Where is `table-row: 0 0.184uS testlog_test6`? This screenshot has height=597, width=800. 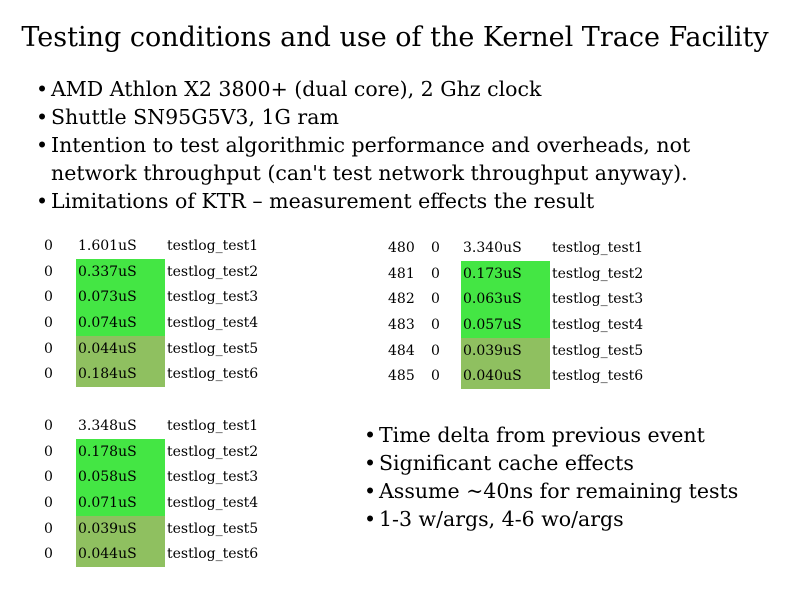
table-row: 0 0.184uS testlog_test6 is located at coordinates (151, 374).